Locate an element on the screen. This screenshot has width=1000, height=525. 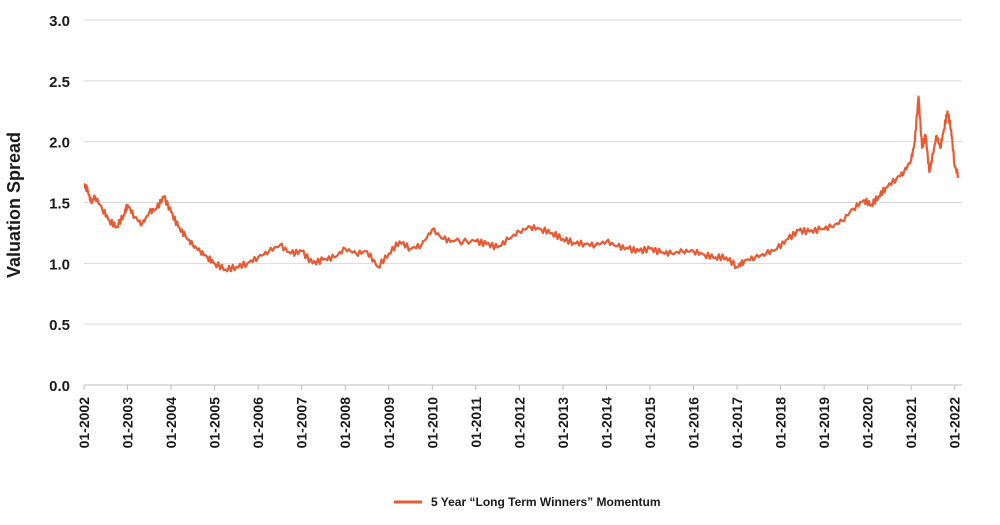
x-tick-label: 01-2022 is located at coordinates (955, 423).